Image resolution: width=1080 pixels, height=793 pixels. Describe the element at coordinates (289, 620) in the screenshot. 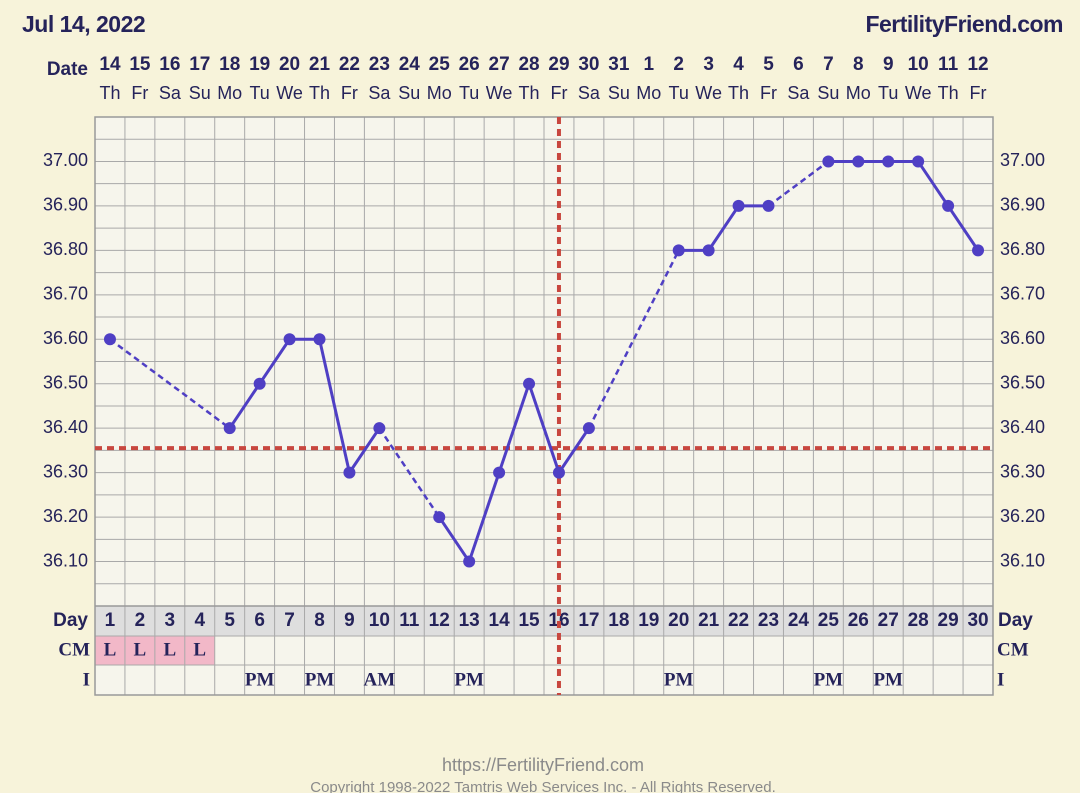

I see `day-number: 7` at that location.